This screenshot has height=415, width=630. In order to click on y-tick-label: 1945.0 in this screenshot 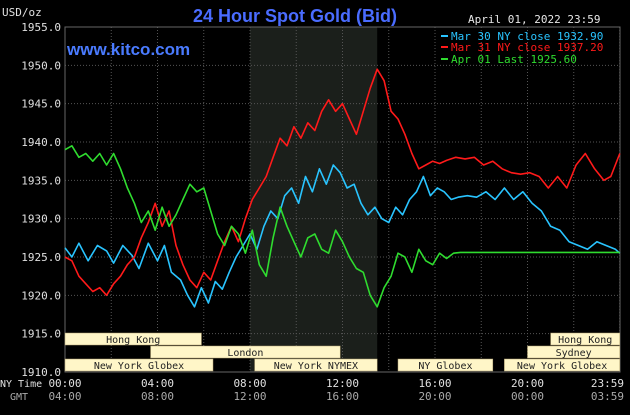, I will do `click(41, 104)`.